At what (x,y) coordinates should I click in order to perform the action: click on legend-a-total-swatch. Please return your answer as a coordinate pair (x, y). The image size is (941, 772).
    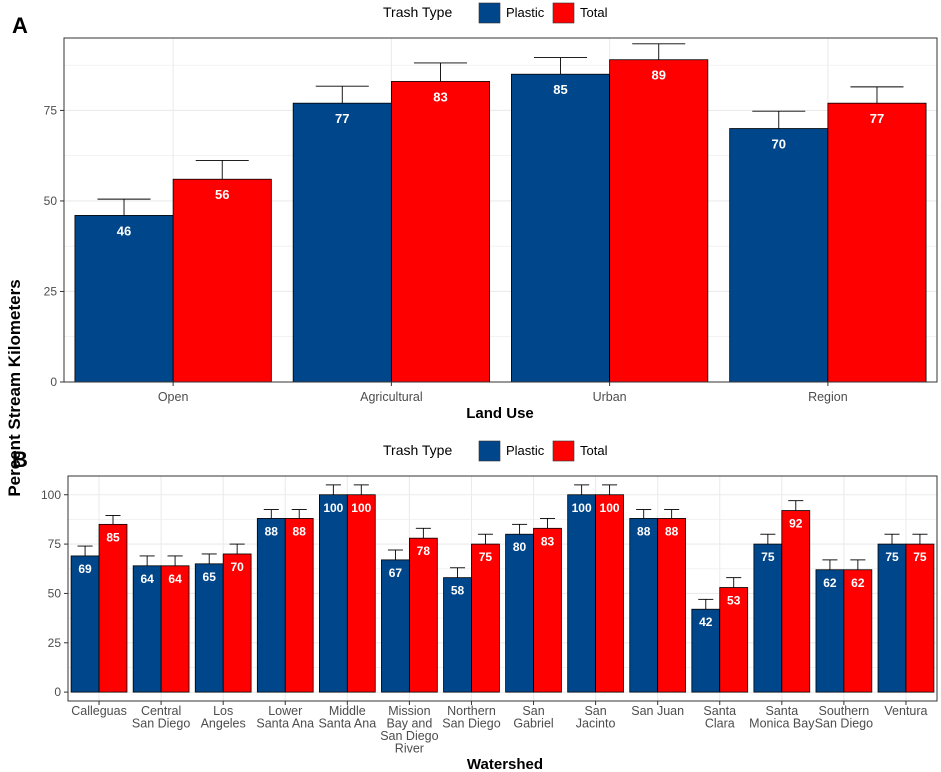
    Looking at the image, I should click on (563, 13).